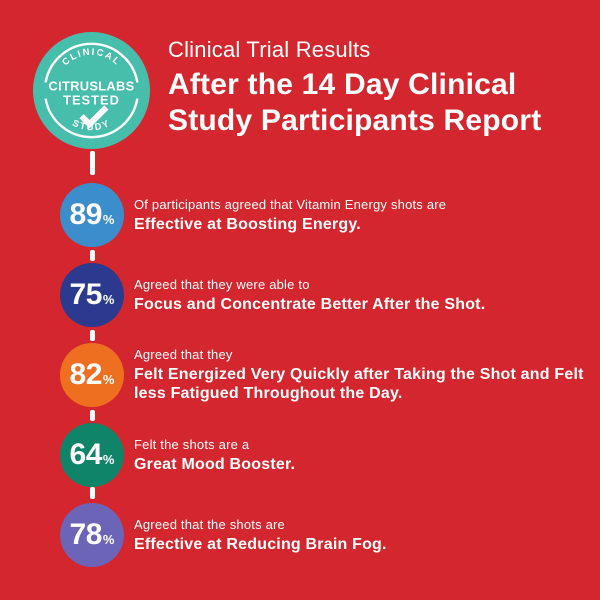 This screenshot has width=600, height=600. I want to click on stat-circle-64: 64%, so click(92, 455).